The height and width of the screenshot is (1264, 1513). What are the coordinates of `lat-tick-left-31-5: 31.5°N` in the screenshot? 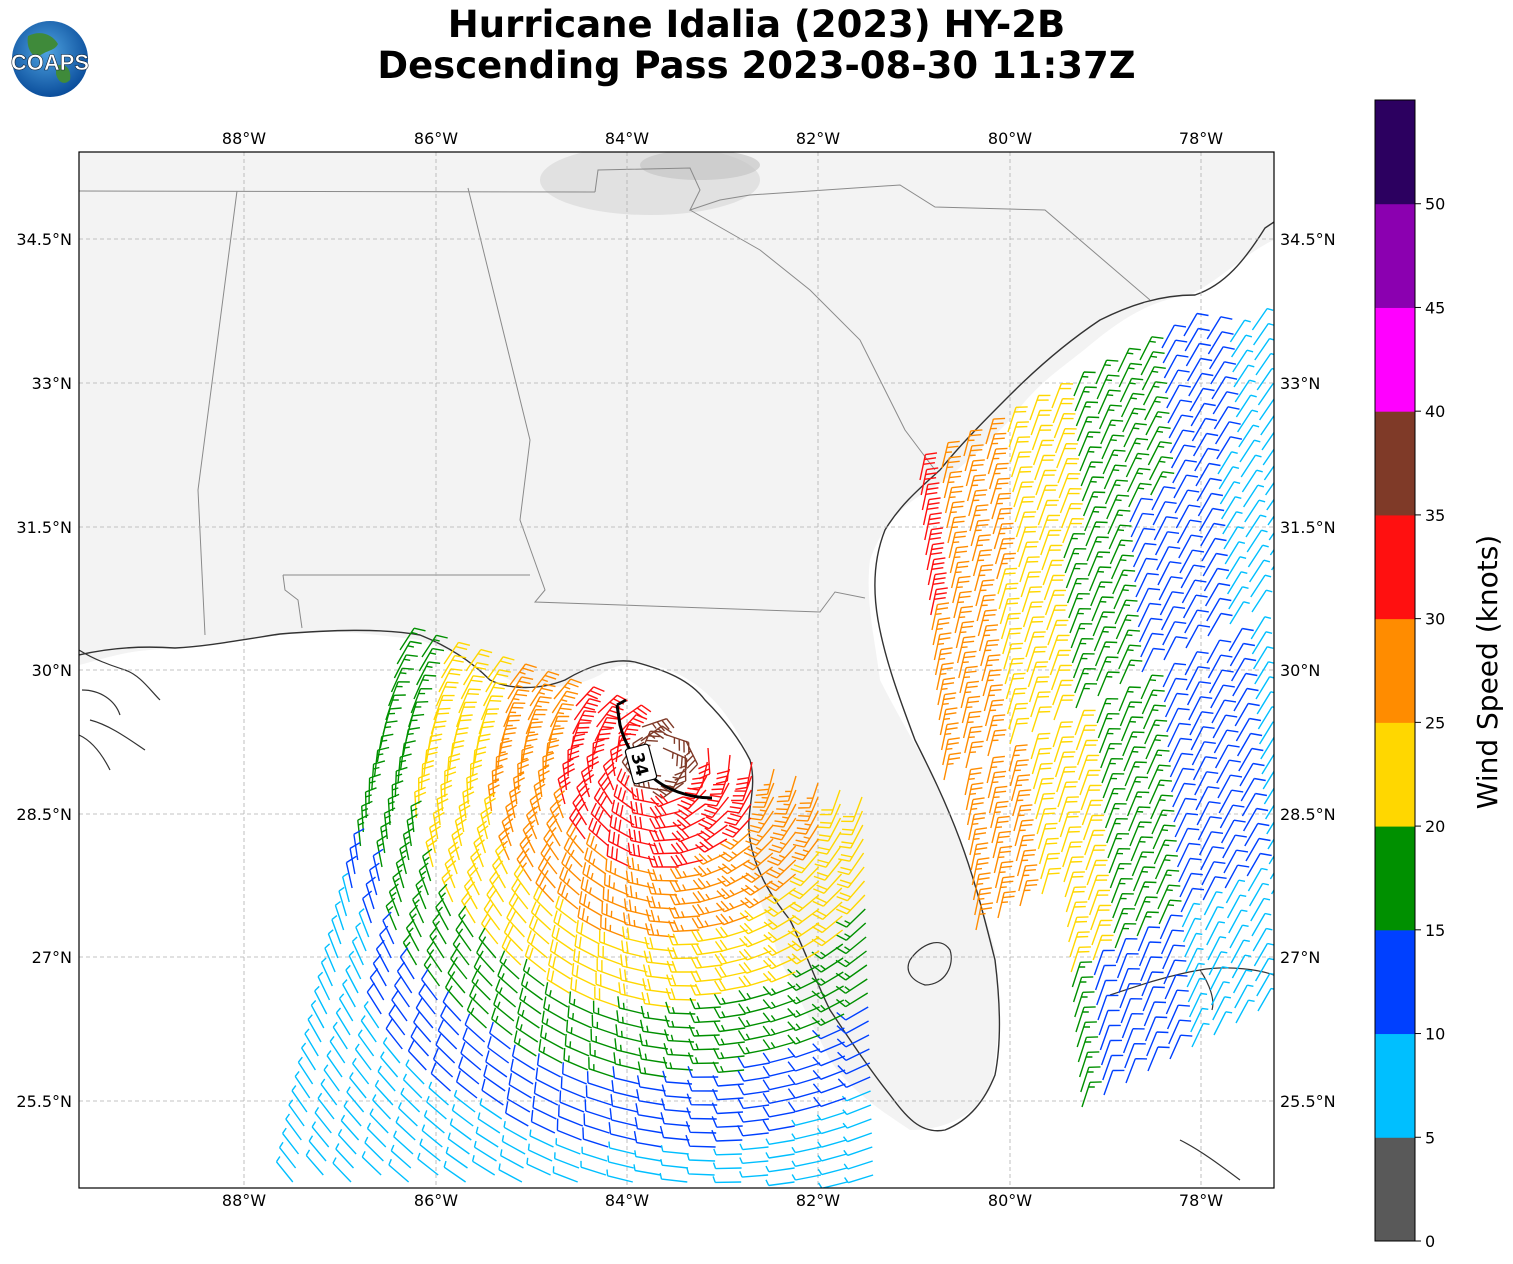 It's located at (44, 527).